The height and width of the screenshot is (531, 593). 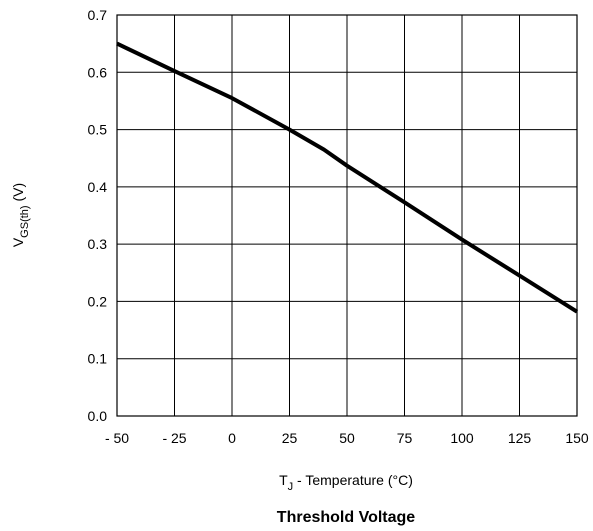 What do you see at coordinates (405, 438) in the screenshot?
I see `x-tick-label: 75` at bounding box center [405, 438].